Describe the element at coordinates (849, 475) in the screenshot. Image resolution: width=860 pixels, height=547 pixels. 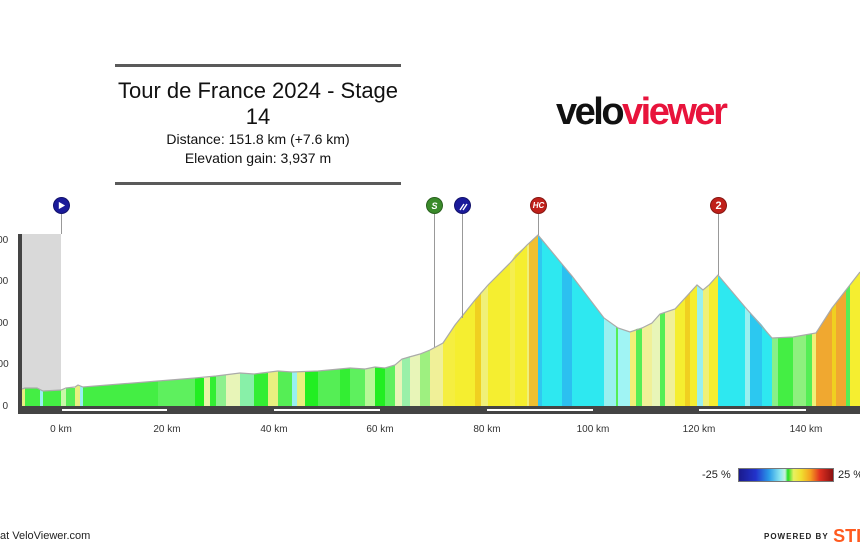
I see `legend-max-label: 25 %` at that location.